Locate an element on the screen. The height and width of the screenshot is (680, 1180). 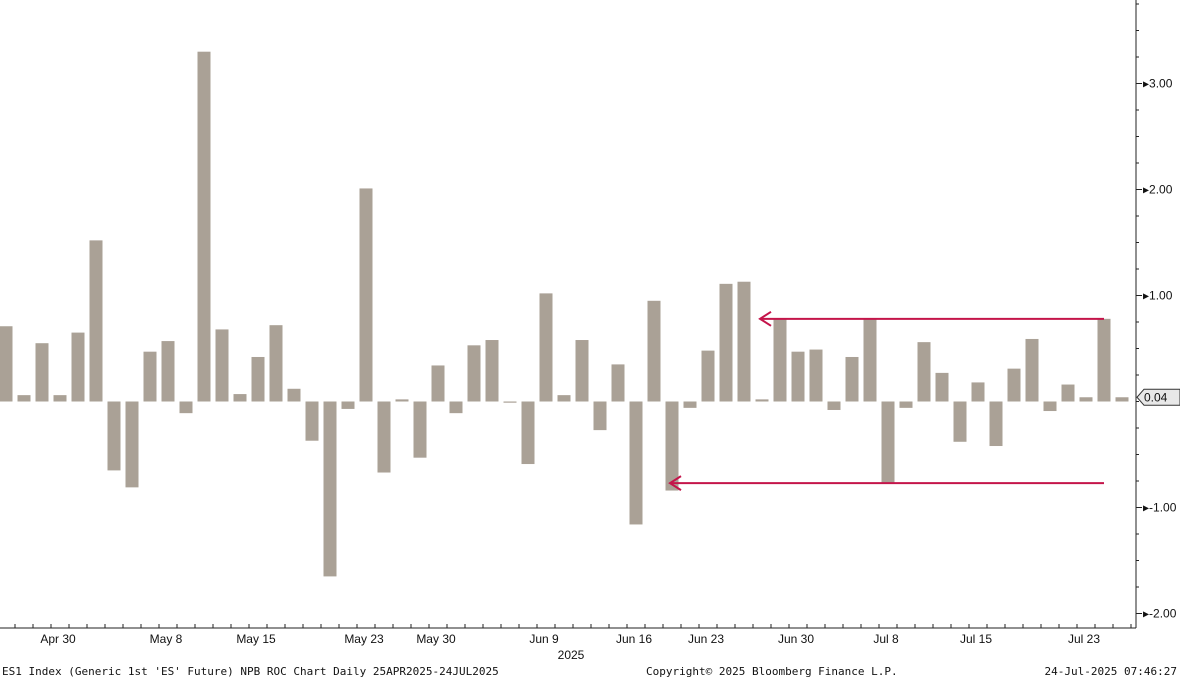
last-value-tag is located at coordinates (1158, 397).